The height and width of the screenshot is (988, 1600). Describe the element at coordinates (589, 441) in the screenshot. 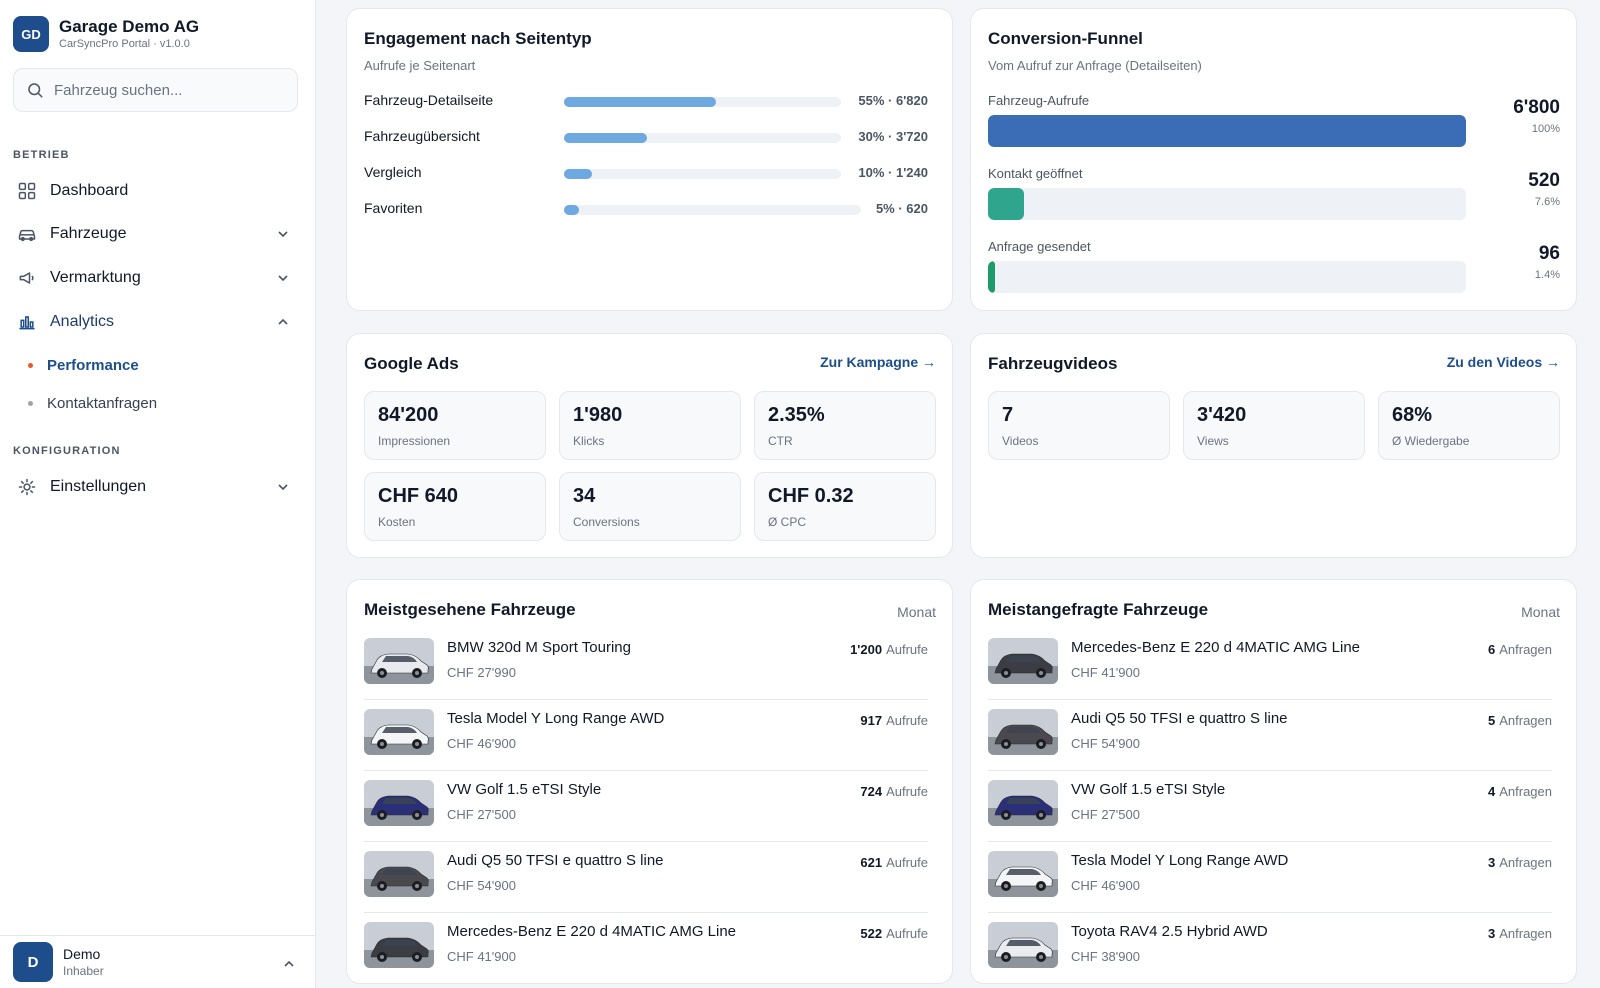

I see `stat-label: Klicks` at that location.